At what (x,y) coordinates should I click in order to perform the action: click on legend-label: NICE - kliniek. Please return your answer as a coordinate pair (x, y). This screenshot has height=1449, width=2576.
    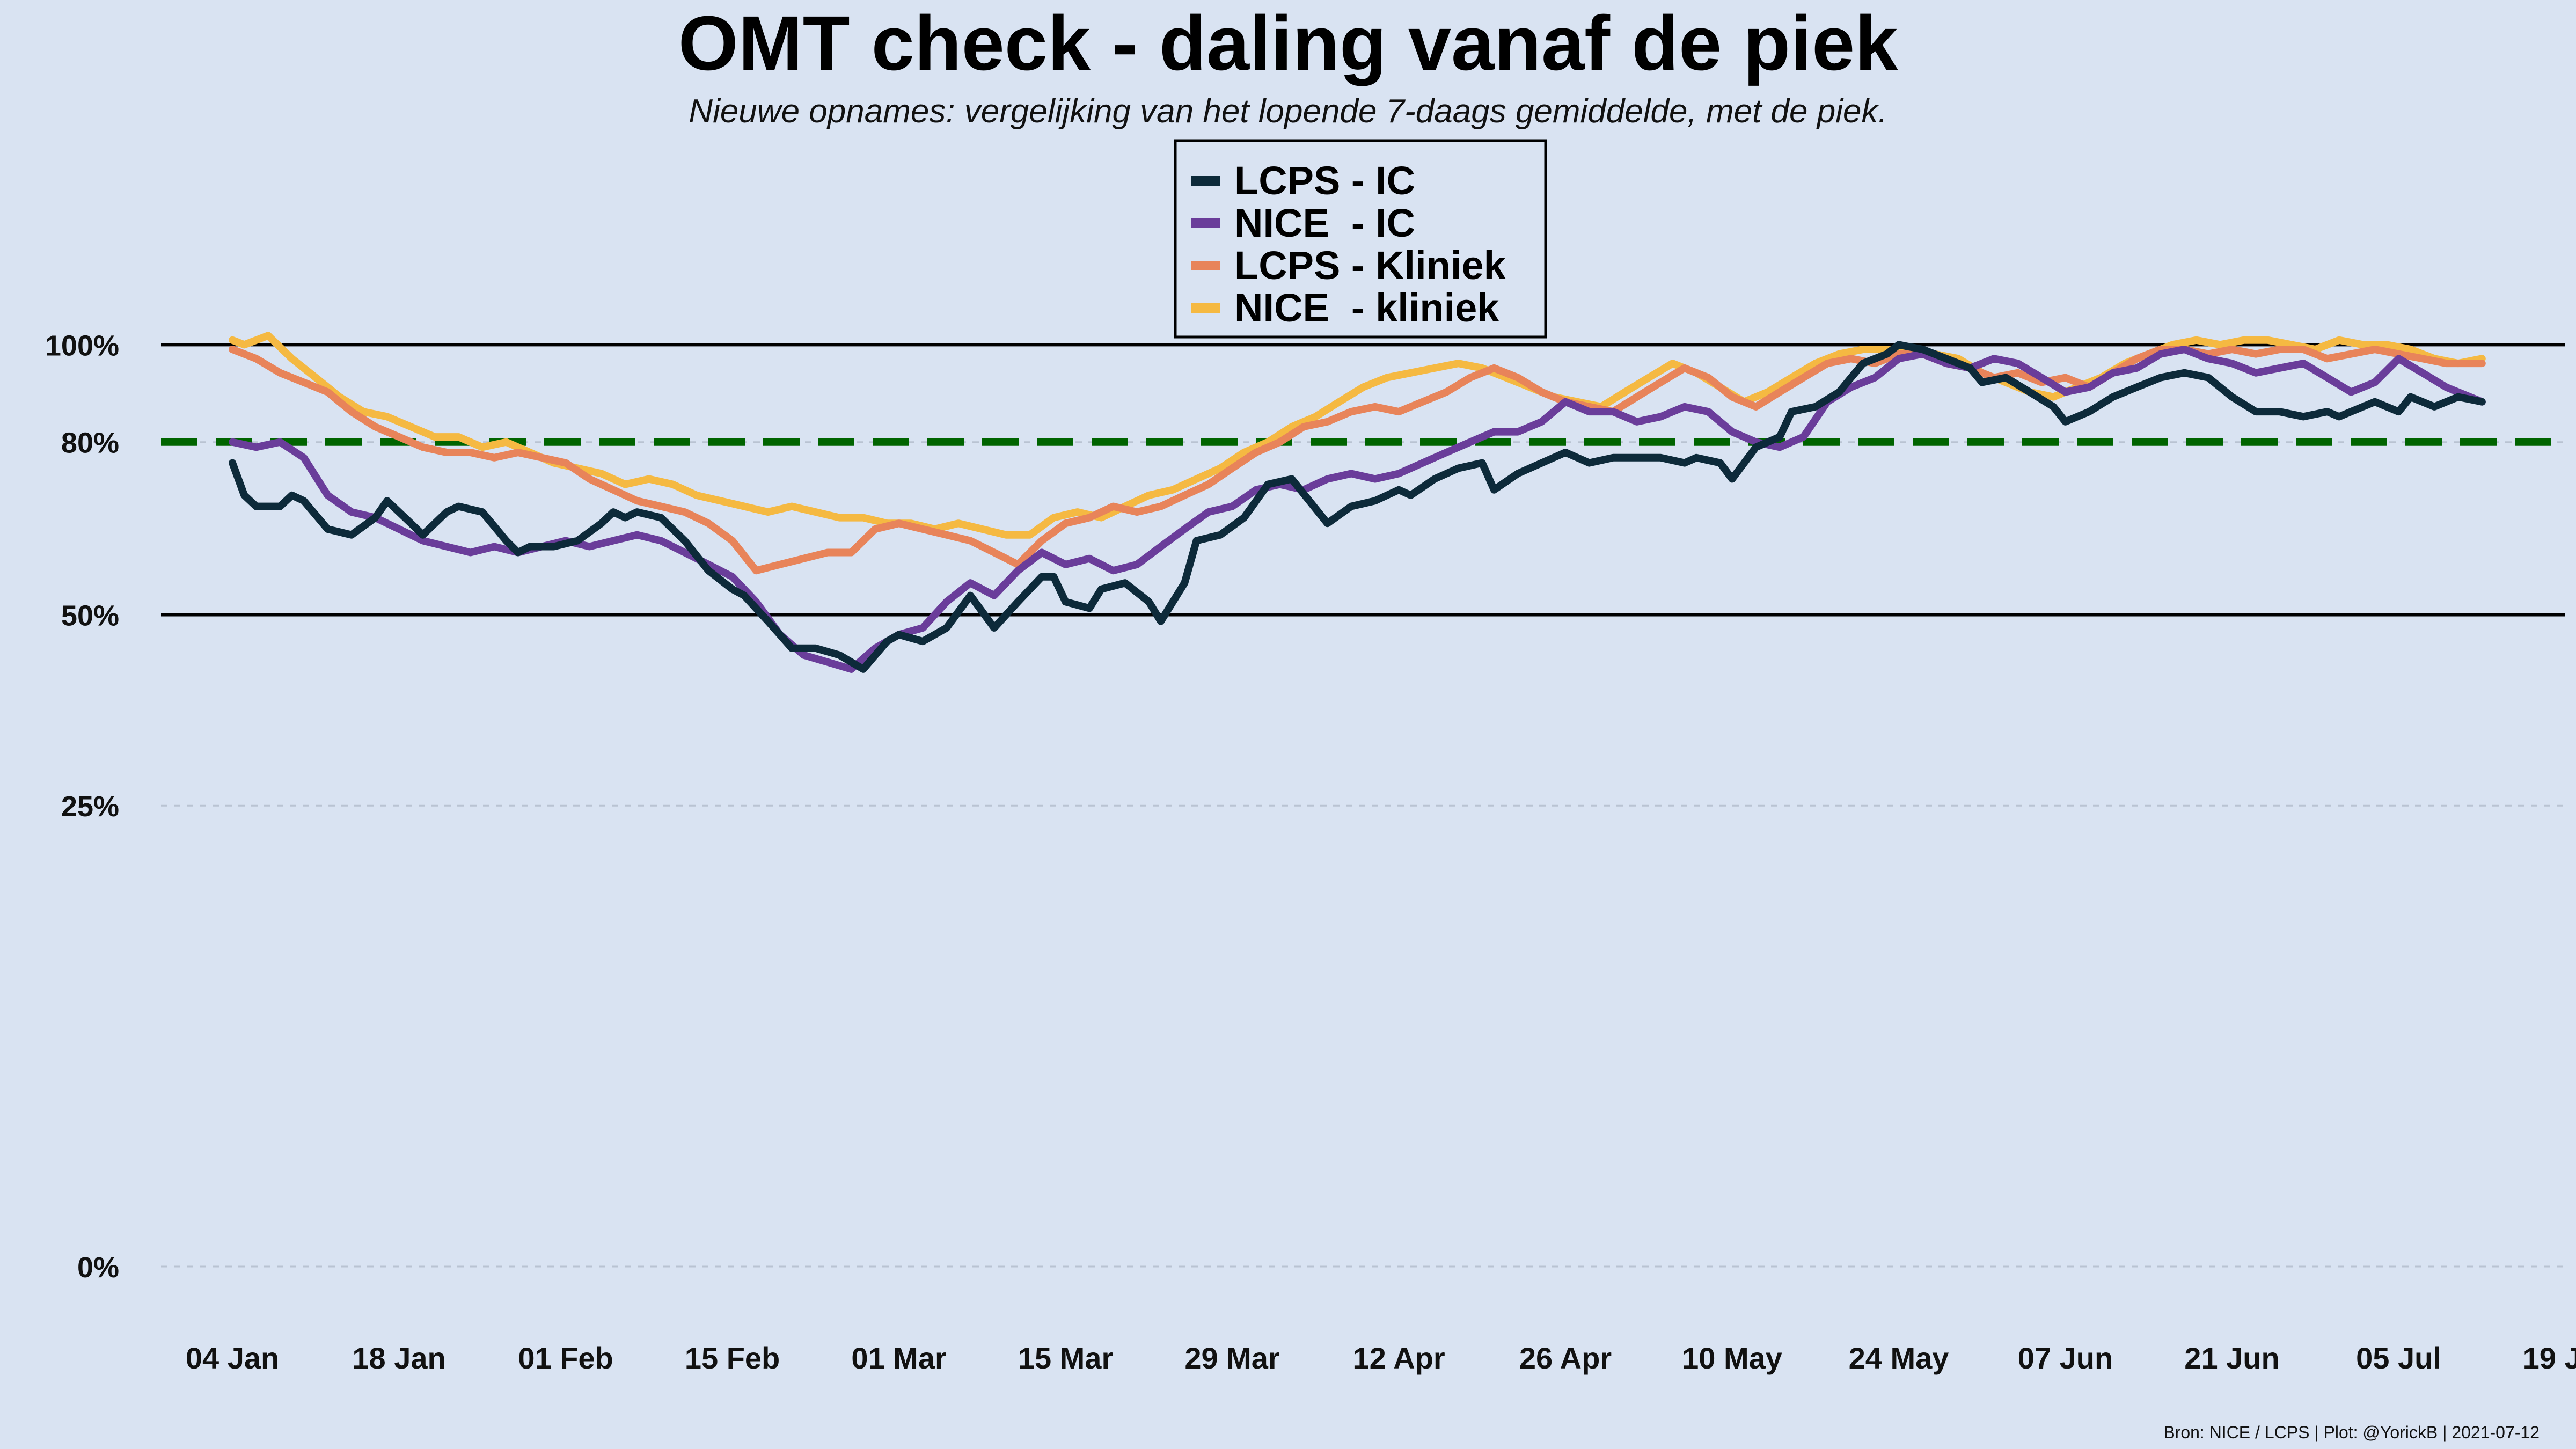
    Looking at the image, I should click on (1366, 308).